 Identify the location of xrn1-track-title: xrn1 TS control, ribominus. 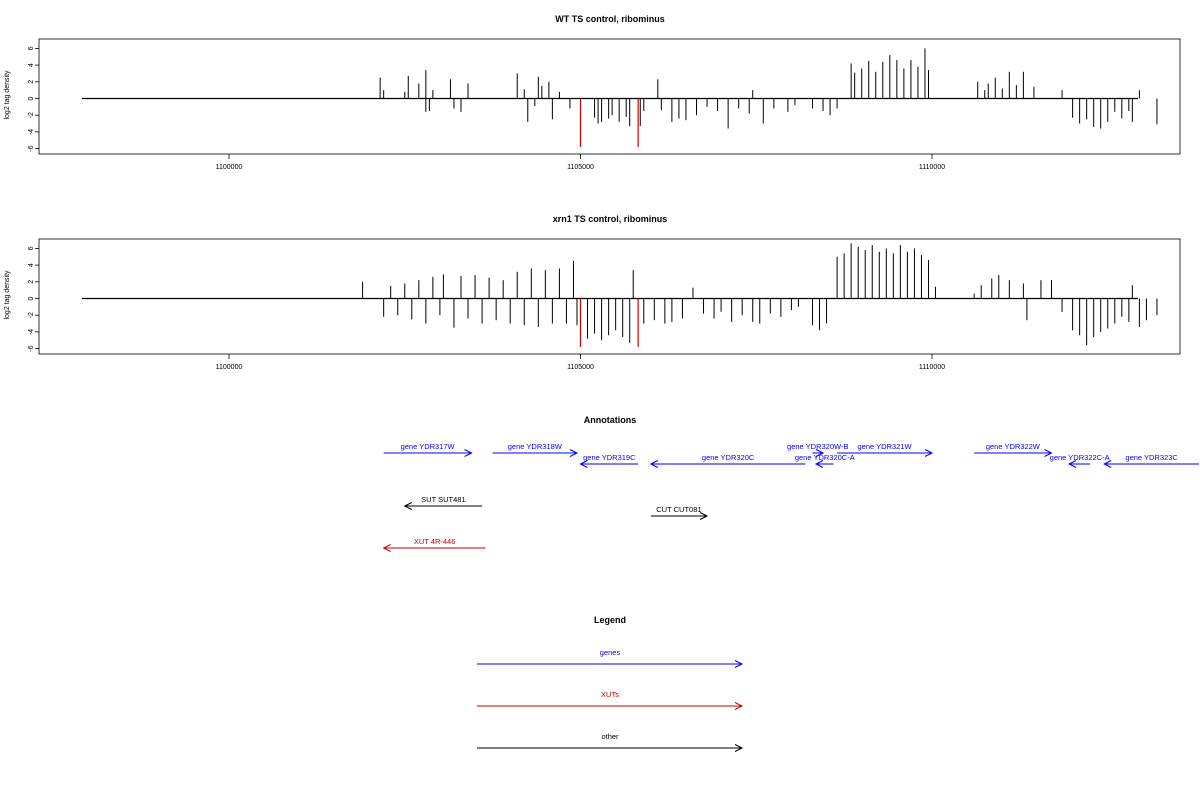
(610, 219).